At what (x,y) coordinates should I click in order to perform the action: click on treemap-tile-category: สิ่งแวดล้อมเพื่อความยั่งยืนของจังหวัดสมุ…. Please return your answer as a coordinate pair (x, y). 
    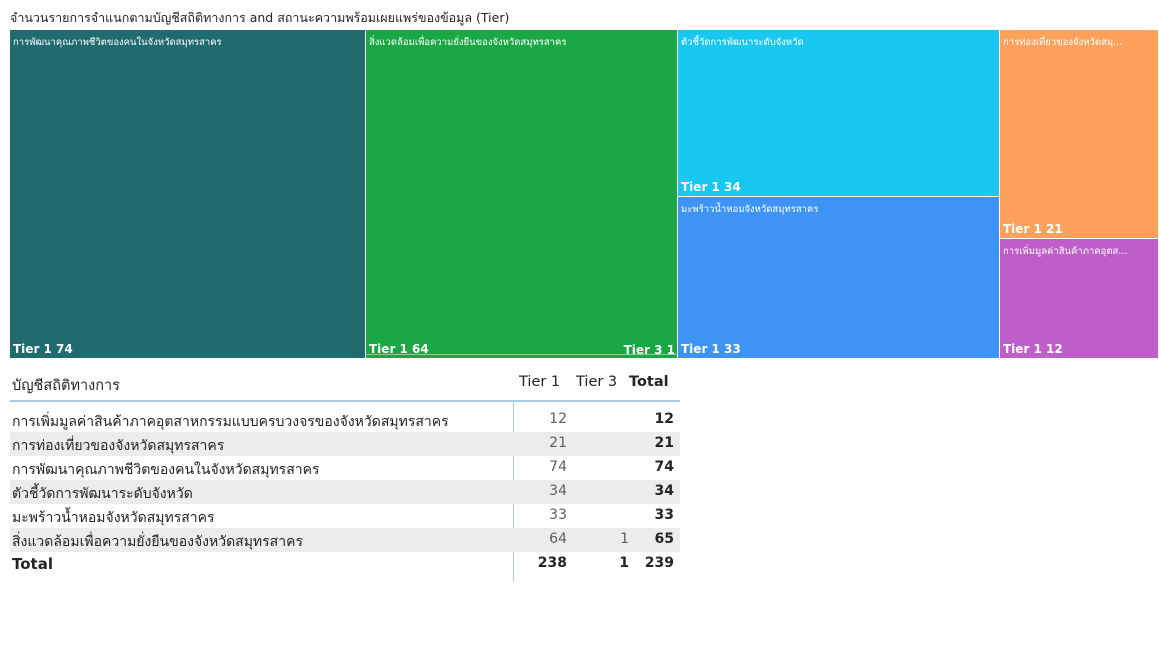
    Looking at the image, I should click on (468, 42).